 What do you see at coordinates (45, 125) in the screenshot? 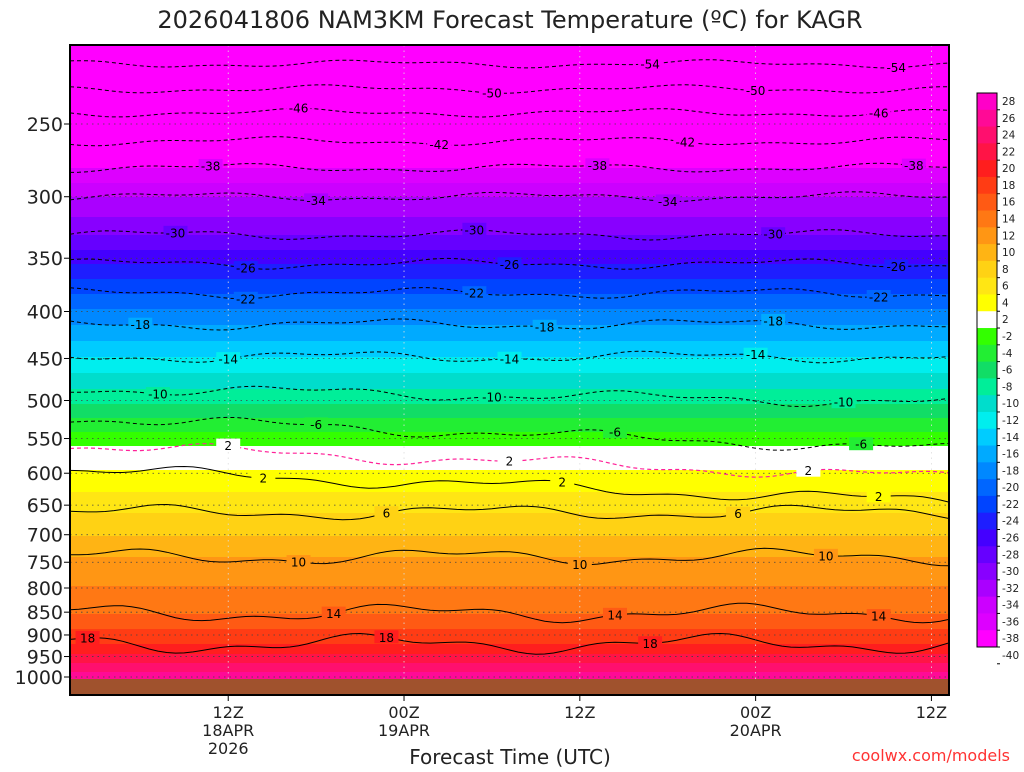
I see `y-tick-label: 250` at bounding box center [45, 125].